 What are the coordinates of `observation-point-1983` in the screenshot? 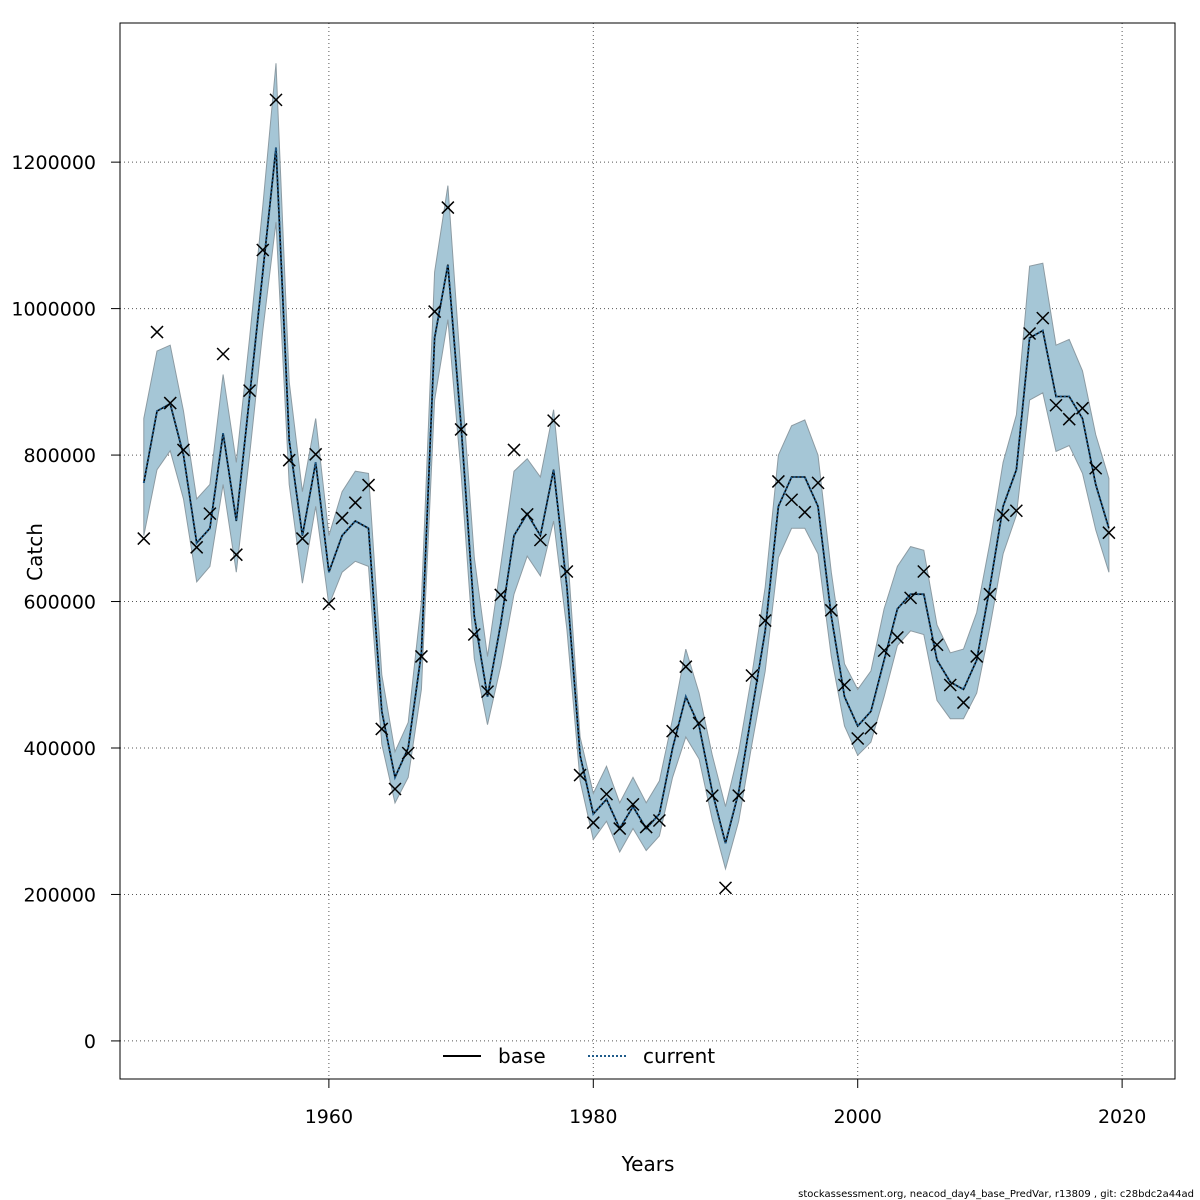 It's located at (633, 804).